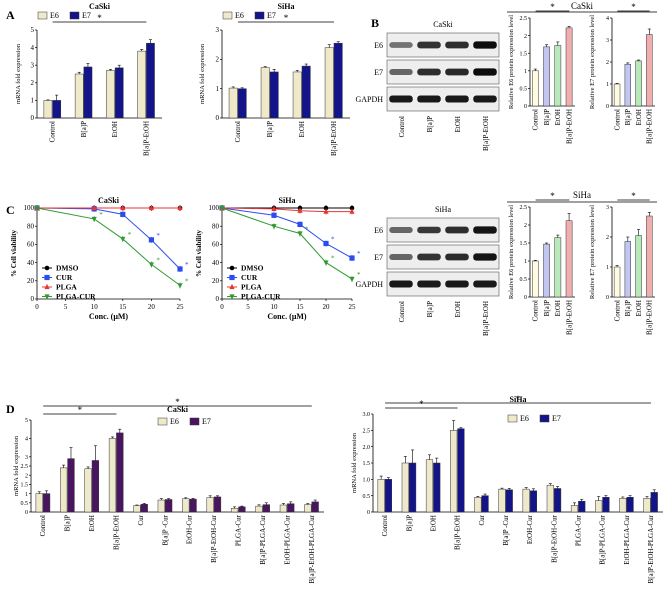  I want to click on bar-e7-etoh-plga-cur, so click(291, 508).